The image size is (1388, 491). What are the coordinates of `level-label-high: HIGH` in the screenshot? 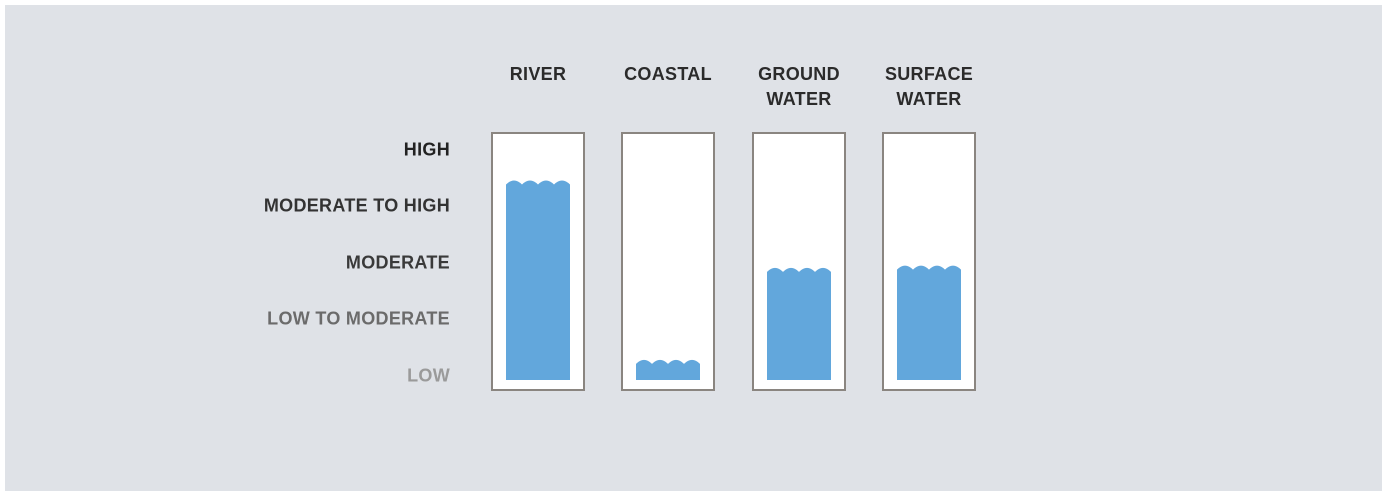 It's located at (426, 149).